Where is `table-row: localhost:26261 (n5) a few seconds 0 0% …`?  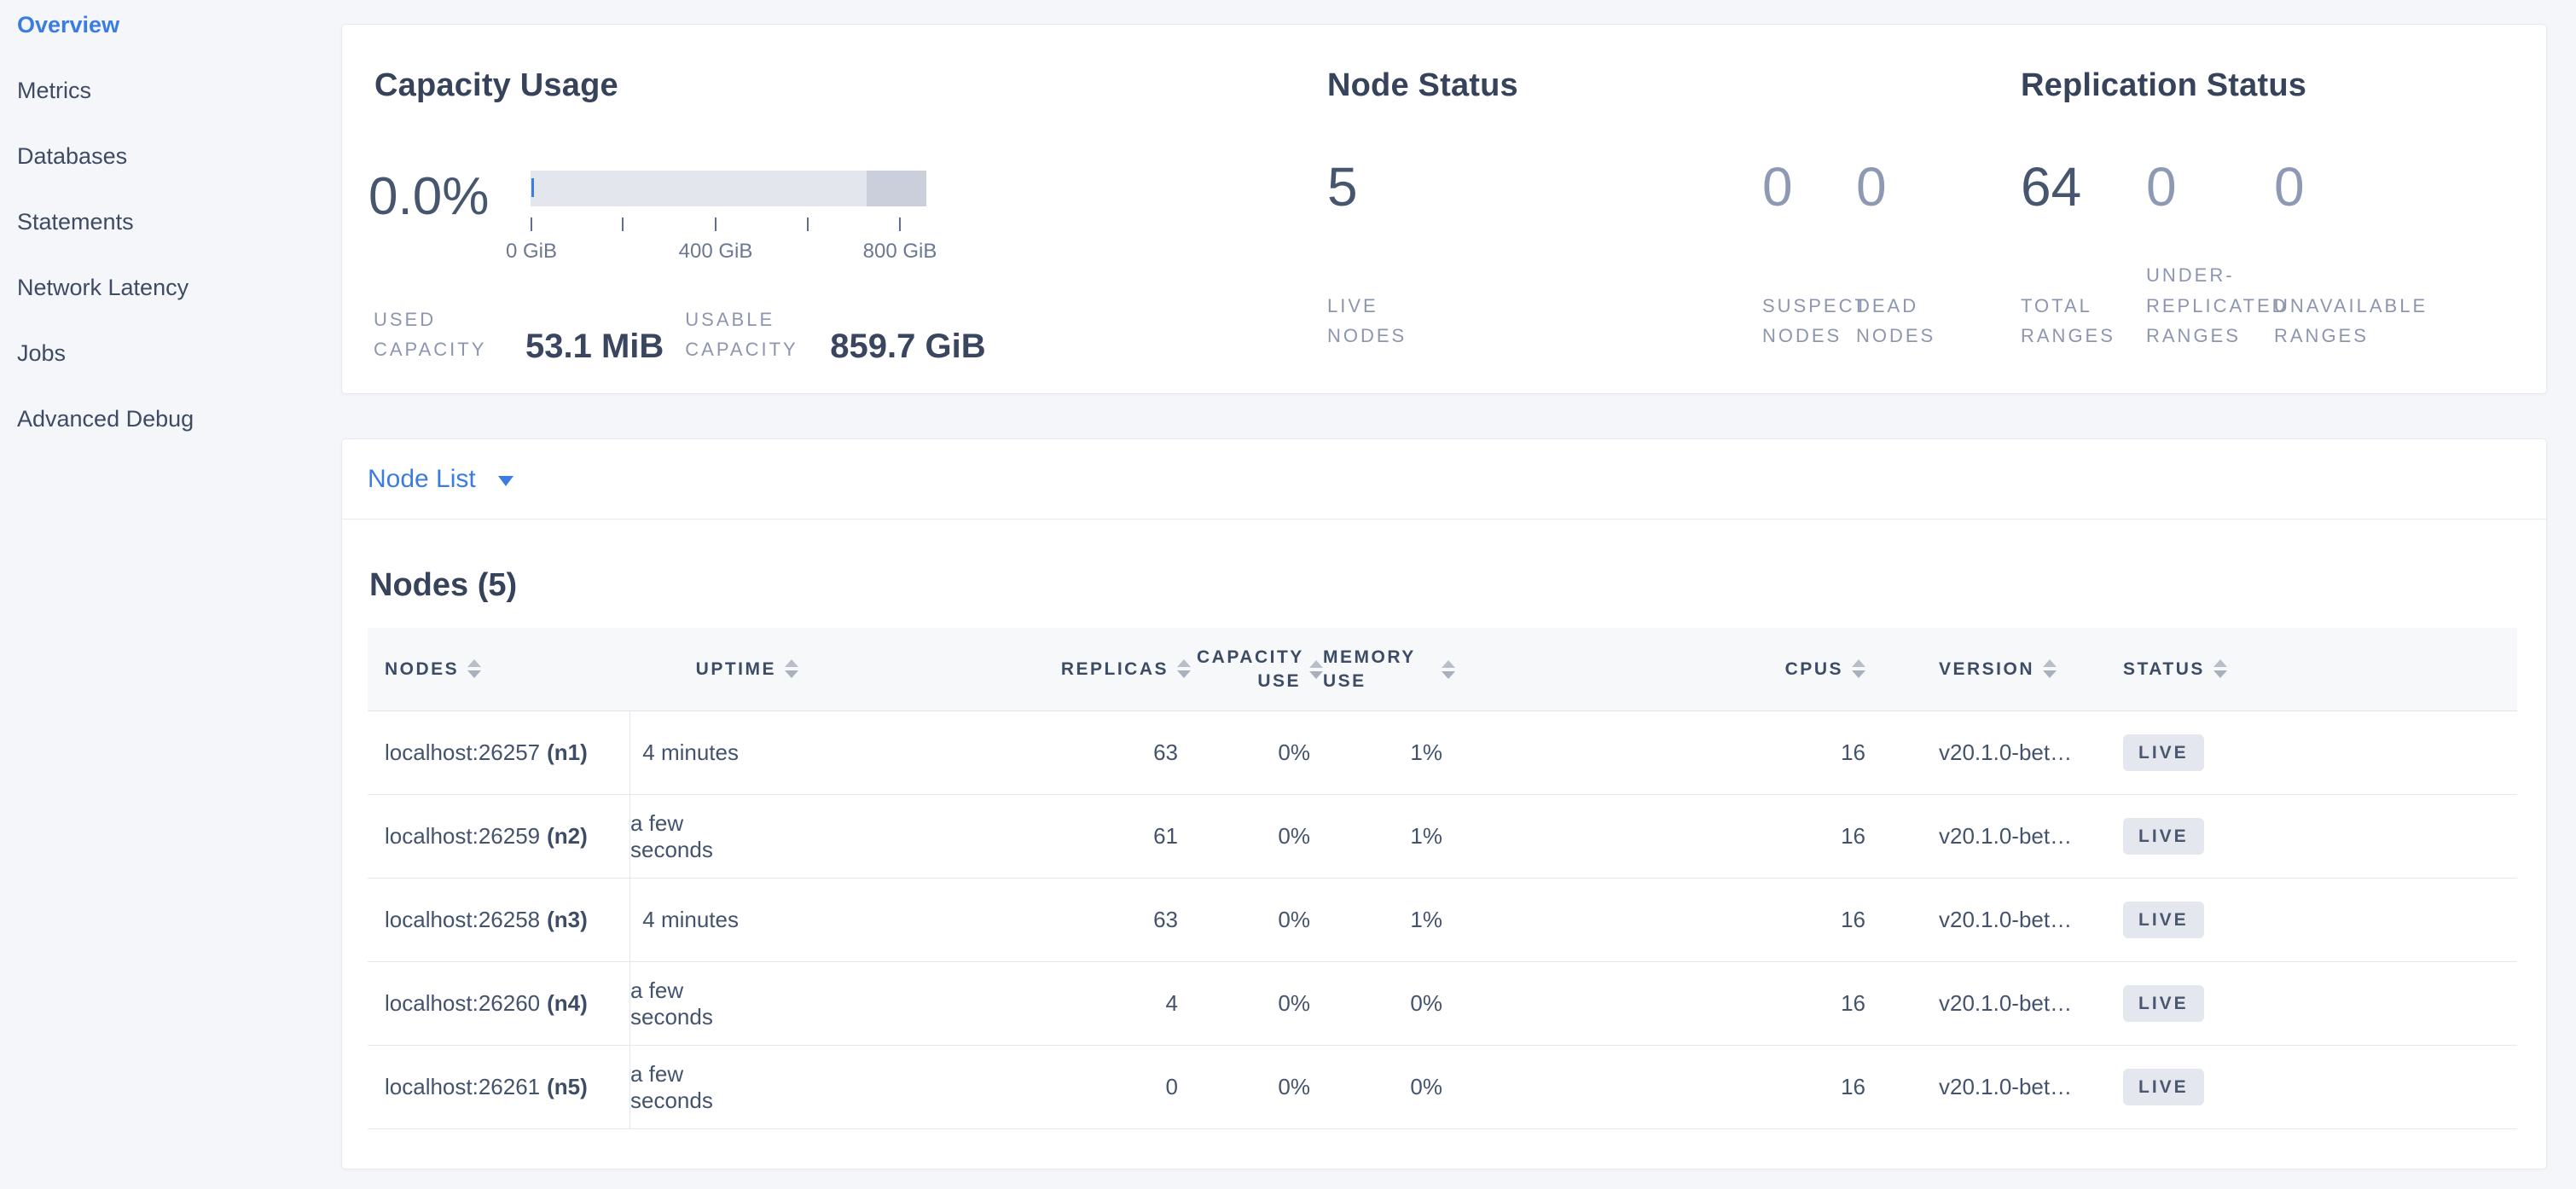 table-row: localhost:26261 (n5) a few seconds 0 0% … is located at coordinates (1442, 1087).